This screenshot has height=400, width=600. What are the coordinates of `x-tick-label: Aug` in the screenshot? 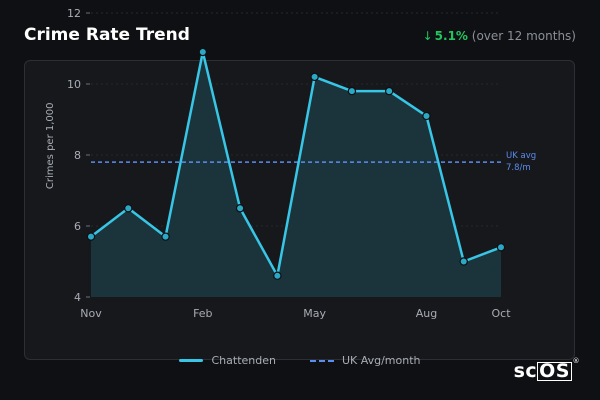 It's located at (426, 313).